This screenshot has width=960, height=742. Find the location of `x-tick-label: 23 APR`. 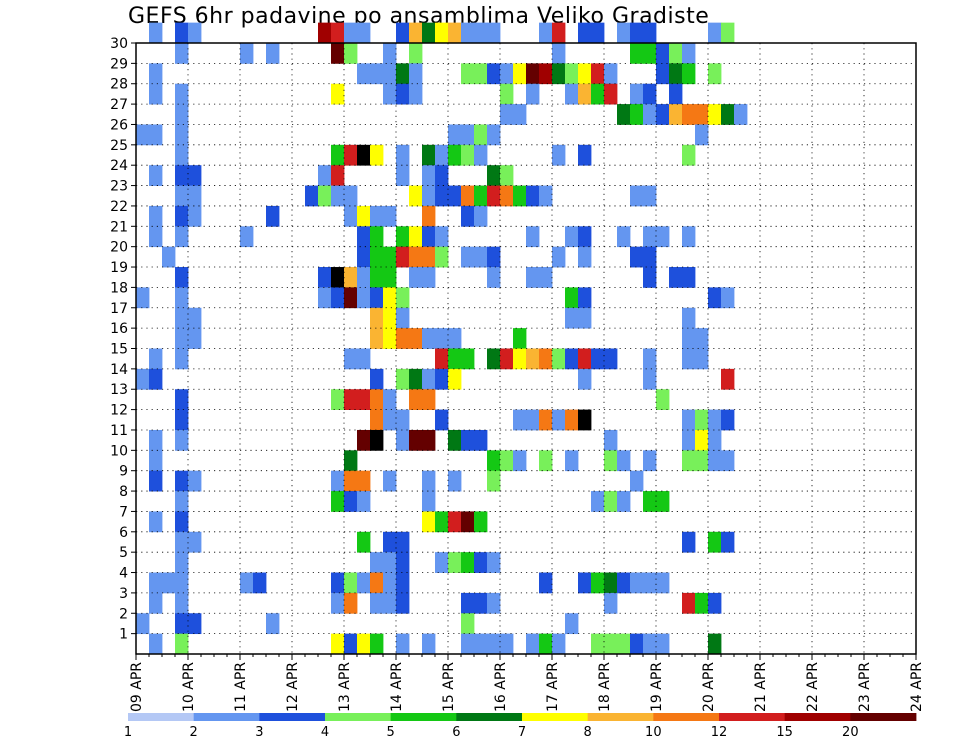

x-tick-label: 23 APR is located at coordinates (865, 687).